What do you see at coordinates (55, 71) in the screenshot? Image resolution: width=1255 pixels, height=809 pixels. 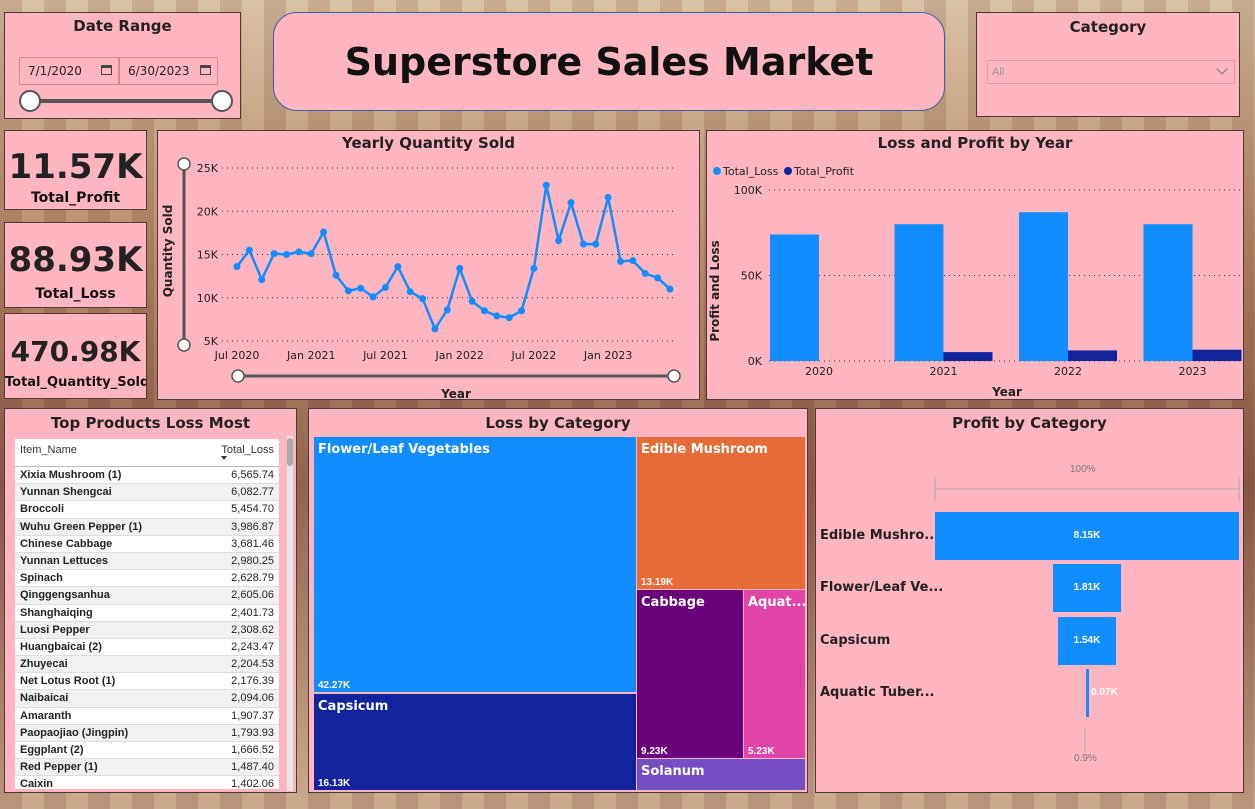 I see `start-date-value: 7/1/2020` at bounding box center [55, 71].